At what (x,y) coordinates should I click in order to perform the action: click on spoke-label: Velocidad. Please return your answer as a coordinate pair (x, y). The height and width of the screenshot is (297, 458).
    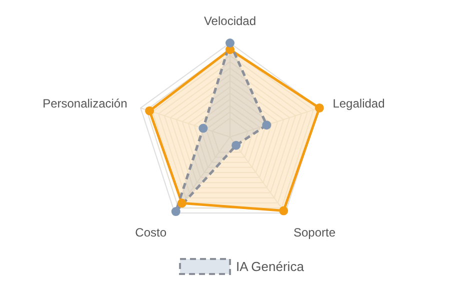
    Looking at the image, I should click on (230, 21).